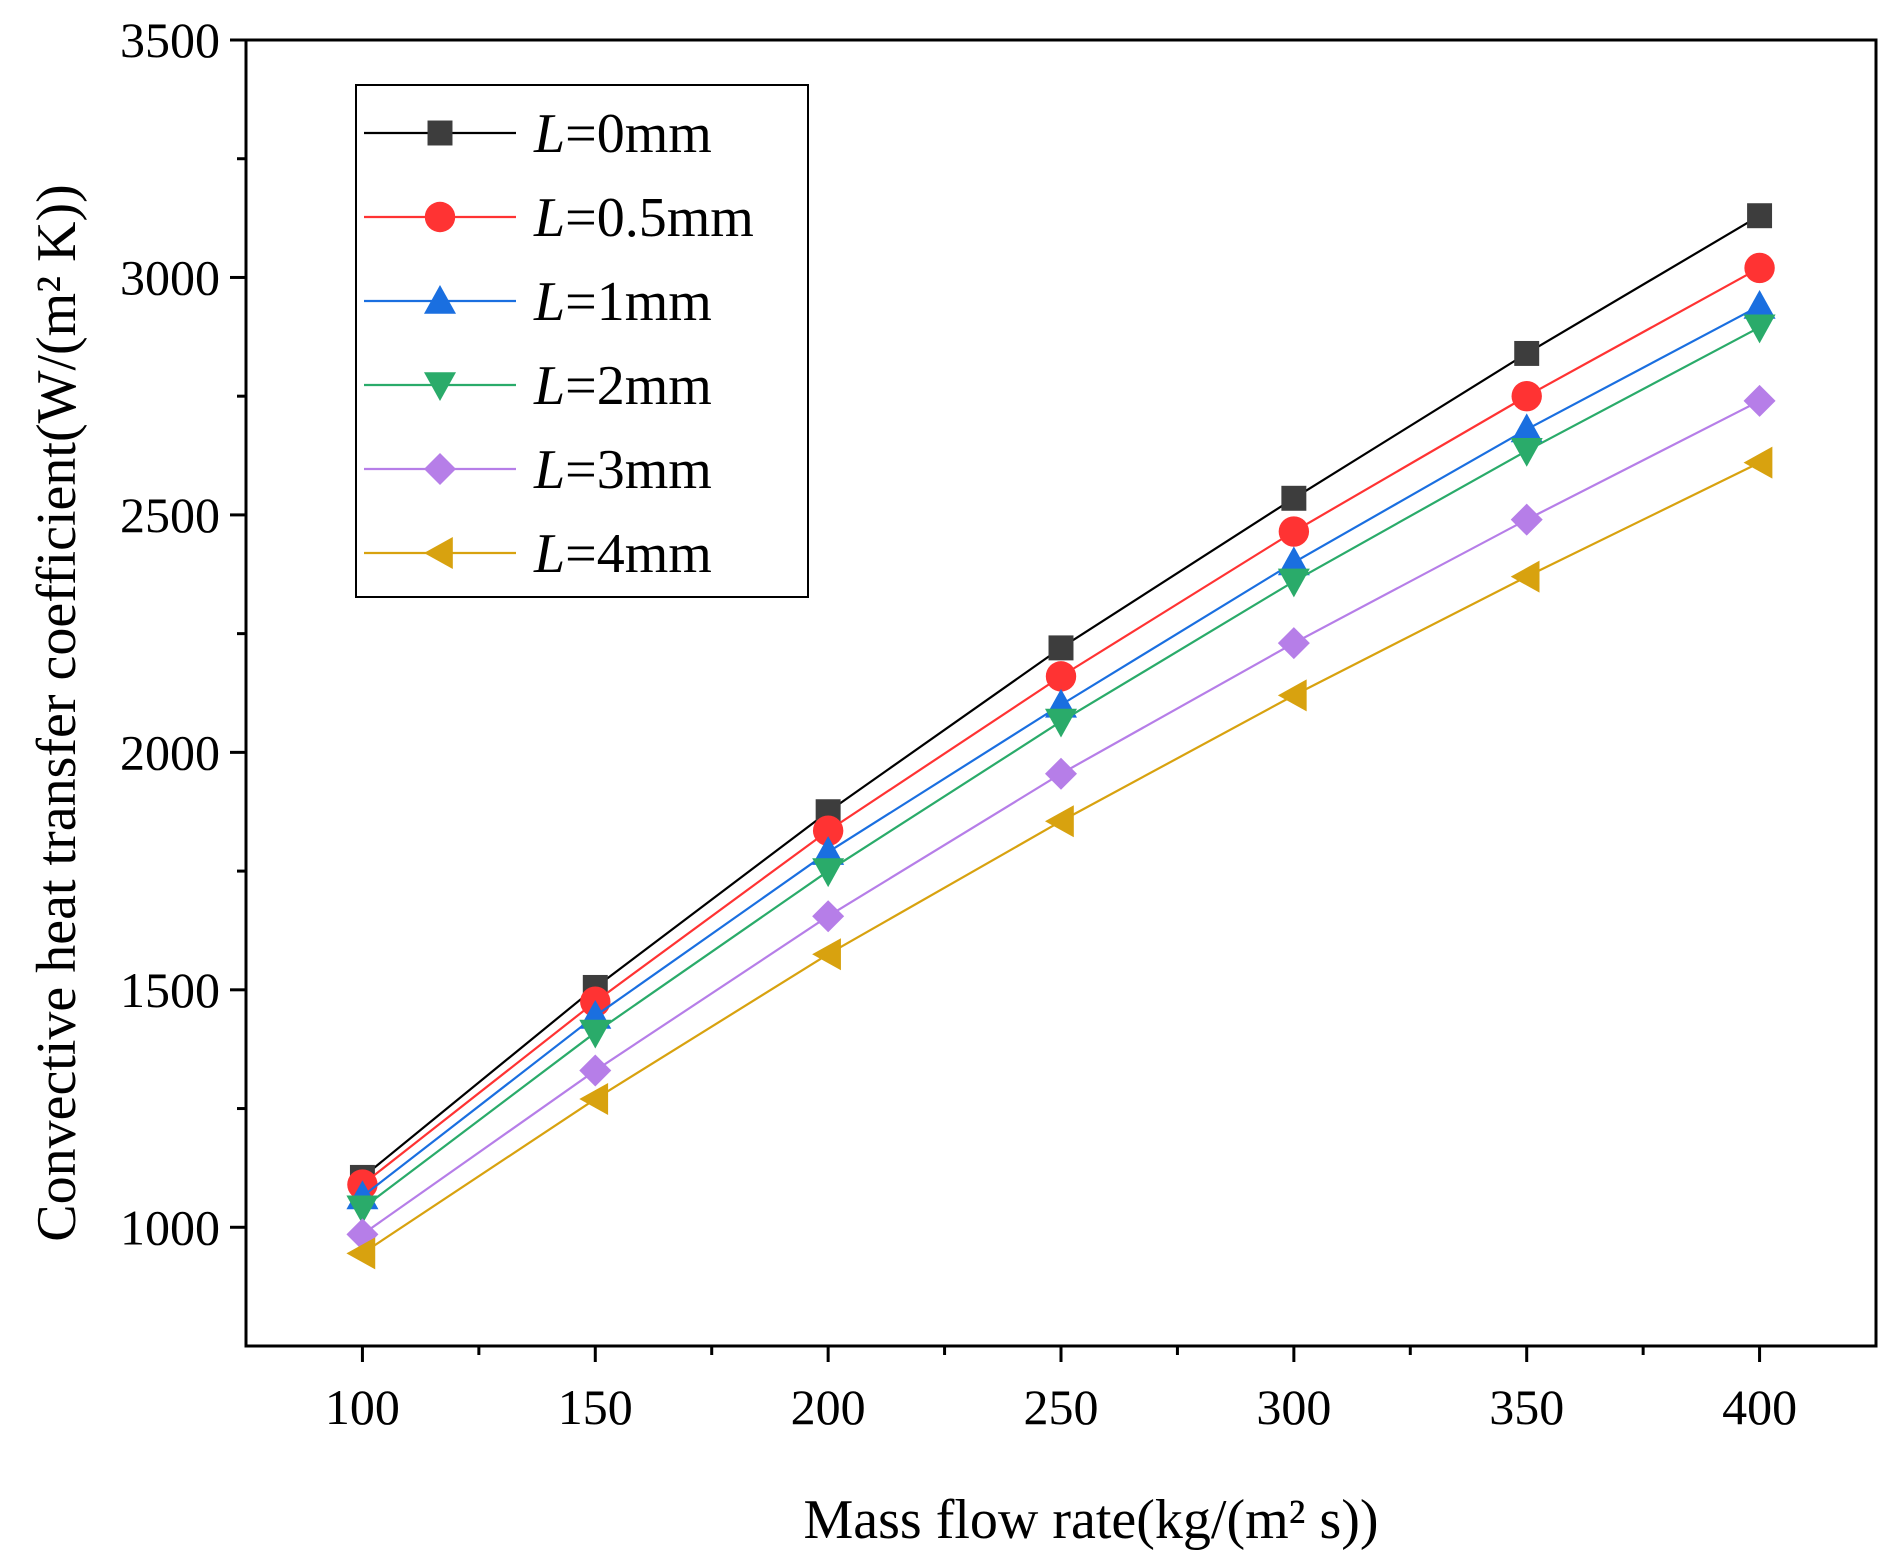 The image size is (1889, 1553). I want to click on y-tick-label: 2000, so click(170, 752).